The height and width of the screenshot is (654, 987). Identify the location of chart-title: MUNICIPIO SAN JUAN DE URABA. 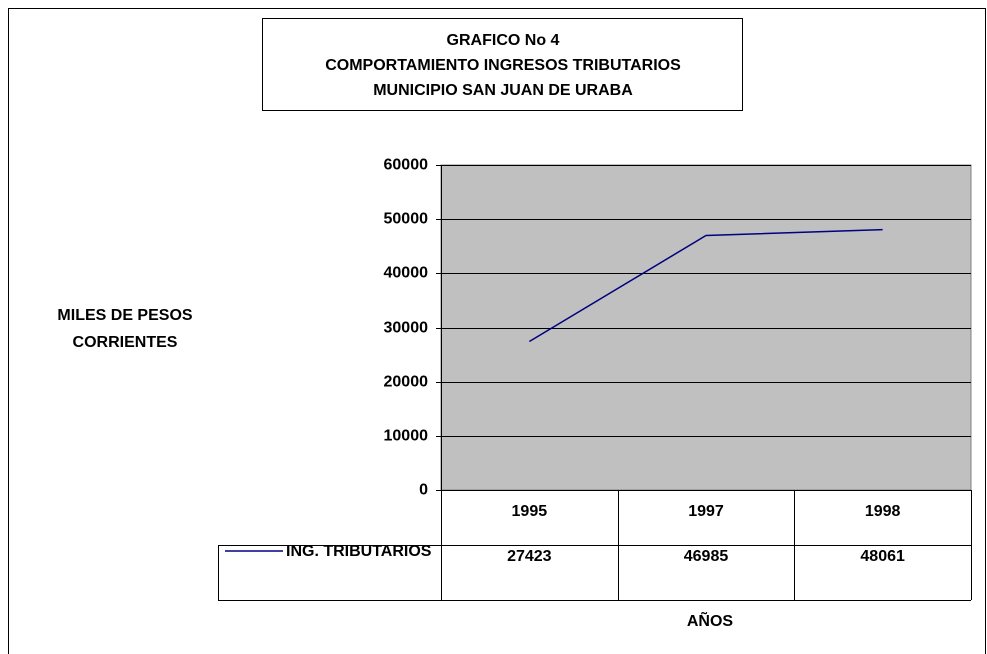
(503, 90).